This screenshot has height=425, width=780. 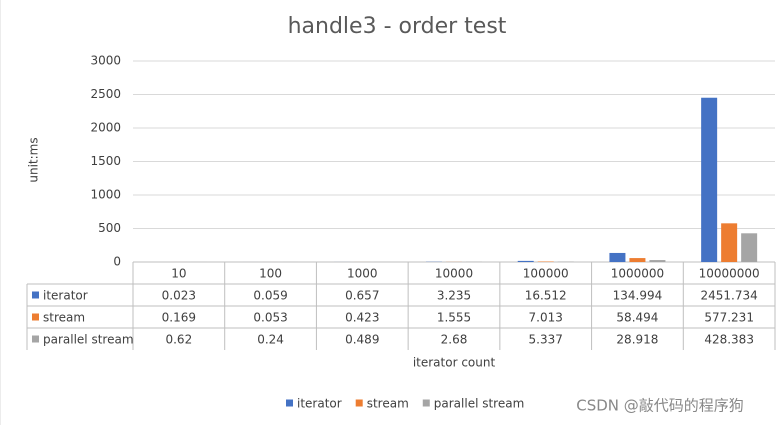 What do you see at coordinates (105, 94) in the screenshot?
I see `y-tick-label: 2500` at bounding box center [105, 94].